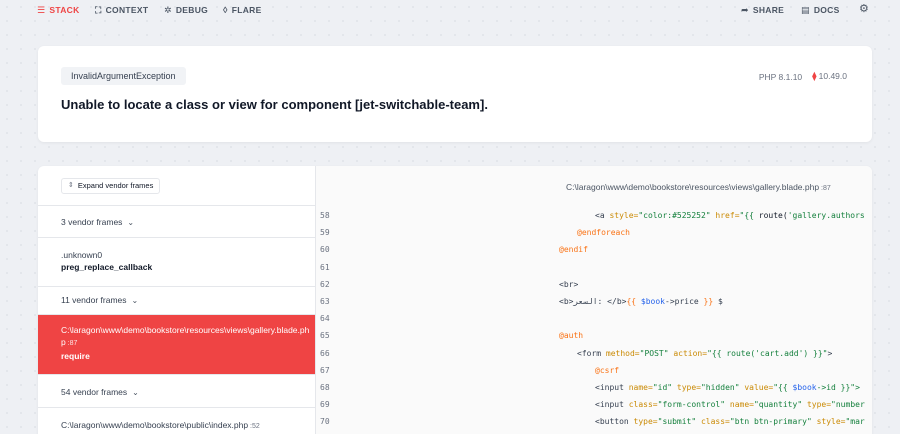 This screenshot has height=434, width=900. I want to click on code-line: 62 <br>, so click(594, 284).